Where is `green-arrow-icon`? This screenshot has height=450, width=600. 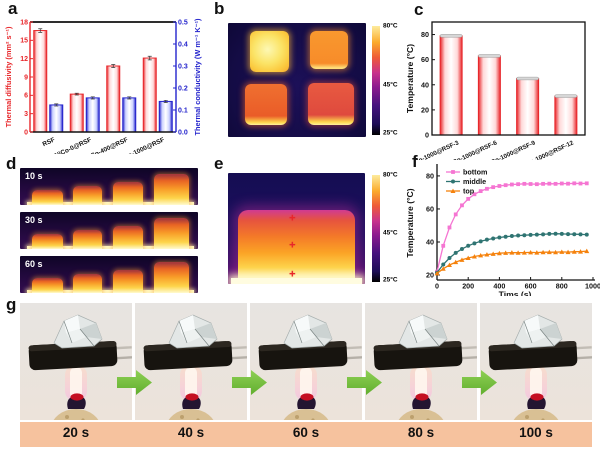
green-arrow-icon is located at coordinates (364, 382).